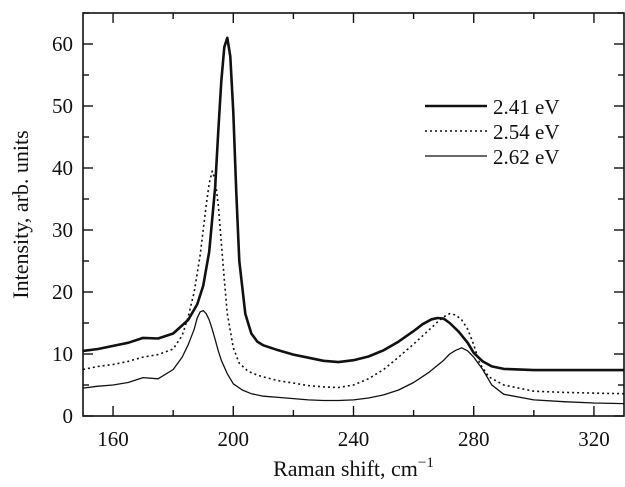 The image size is (625, 487). I want to click on x-axis-title: Raman shift, cm−1, so click(353, 468).